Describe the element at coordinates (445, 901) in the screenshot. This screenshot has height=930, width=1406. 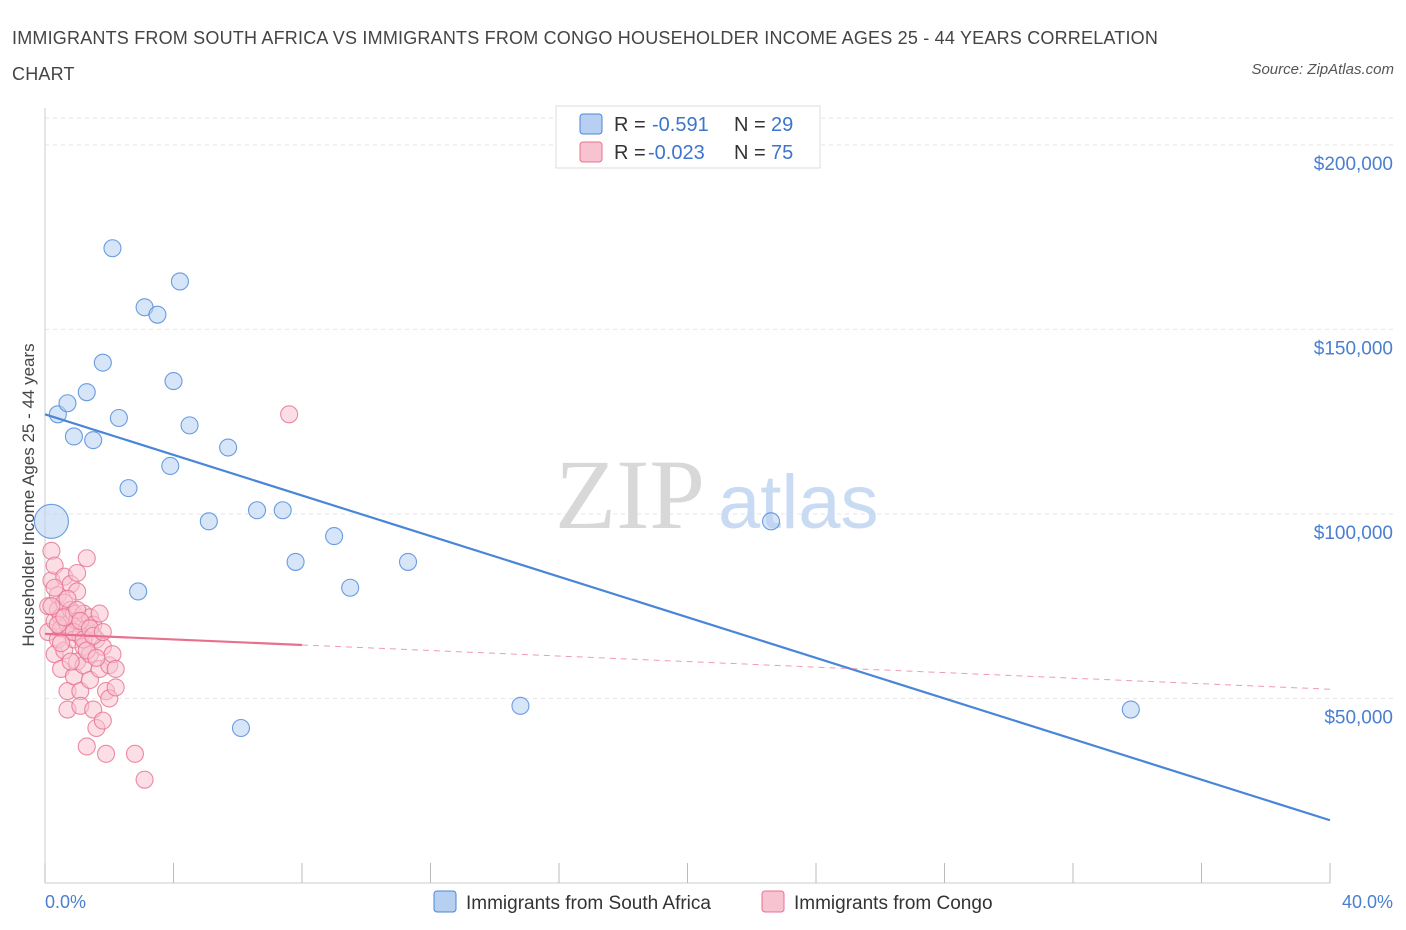
I see `bottom-legend-swatch-south-africa` at that location.